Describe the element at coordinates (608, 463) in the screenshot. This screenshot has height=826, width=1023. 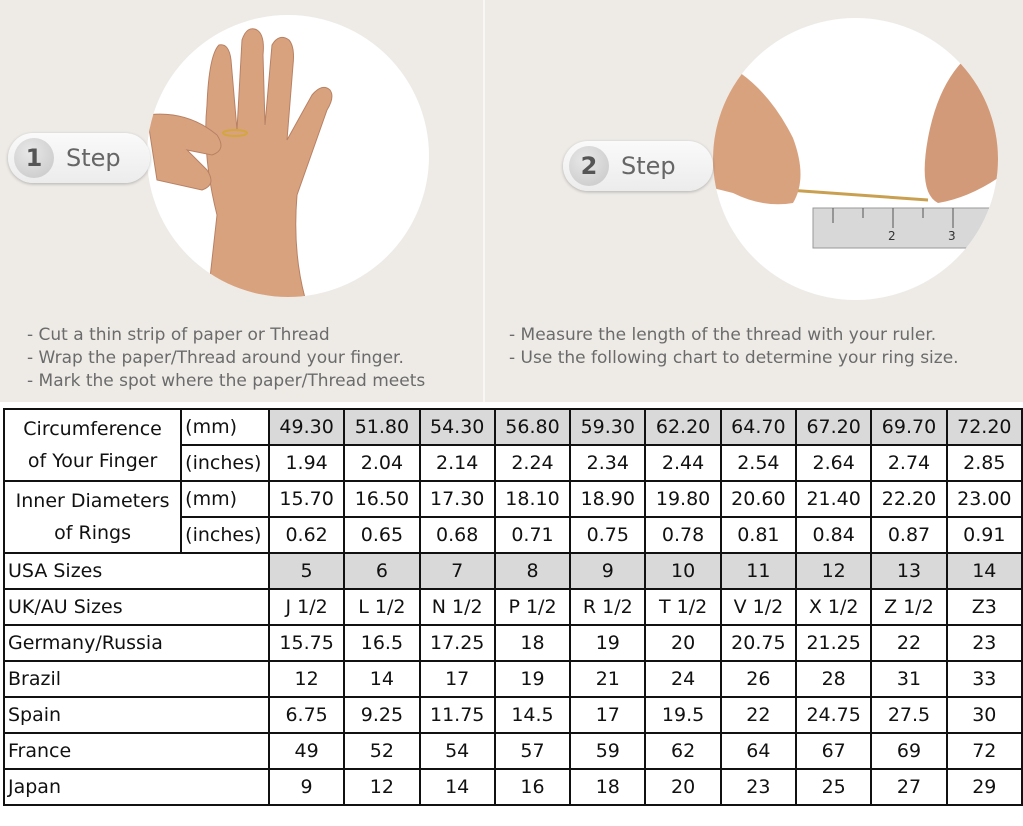
I see `size-cell: 2.34` at that location.